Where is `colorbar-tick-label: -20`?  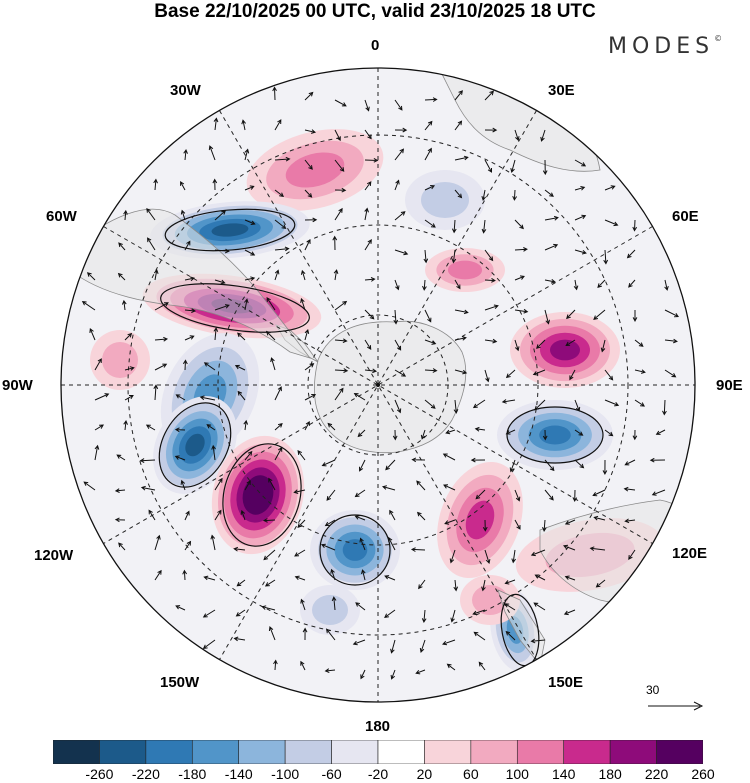
colorbar-tick-label: -20 is located at coordinates (378, 774).